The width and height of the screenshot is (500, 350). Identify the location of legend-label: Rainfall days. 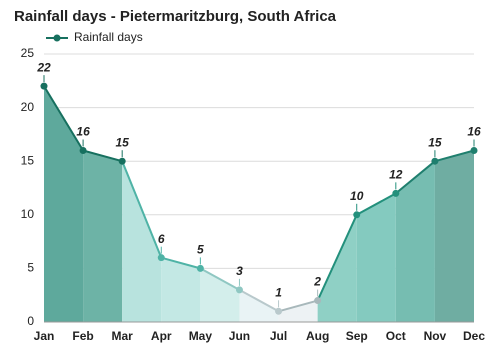
(108, 37).